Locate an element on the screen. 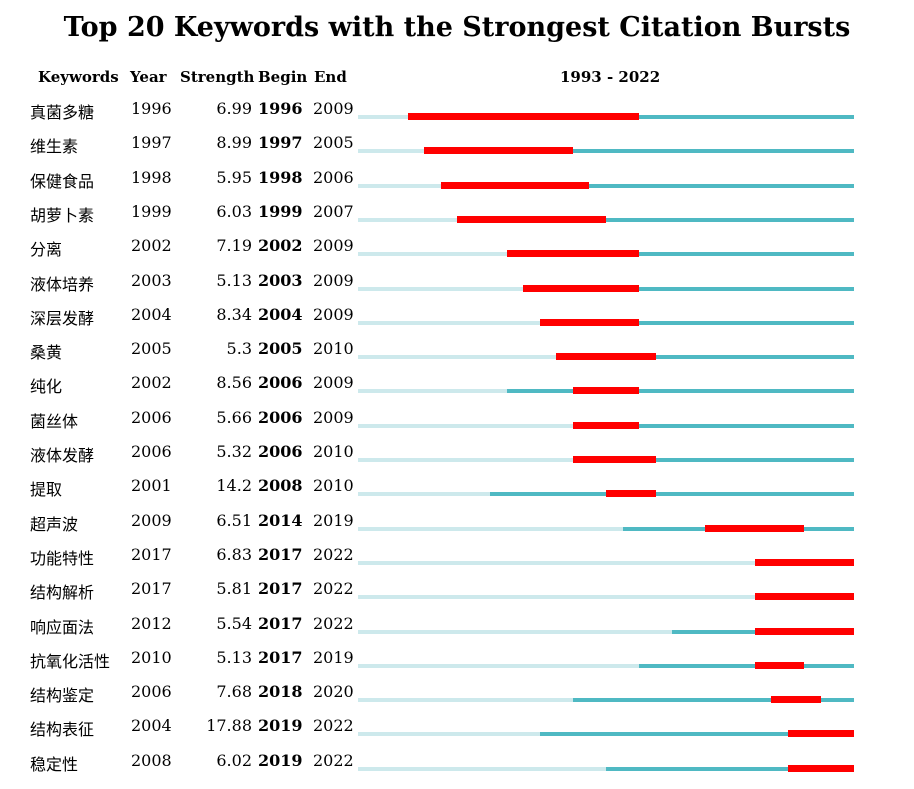  year-cell: 1999 is located at coordinates (151, 211).